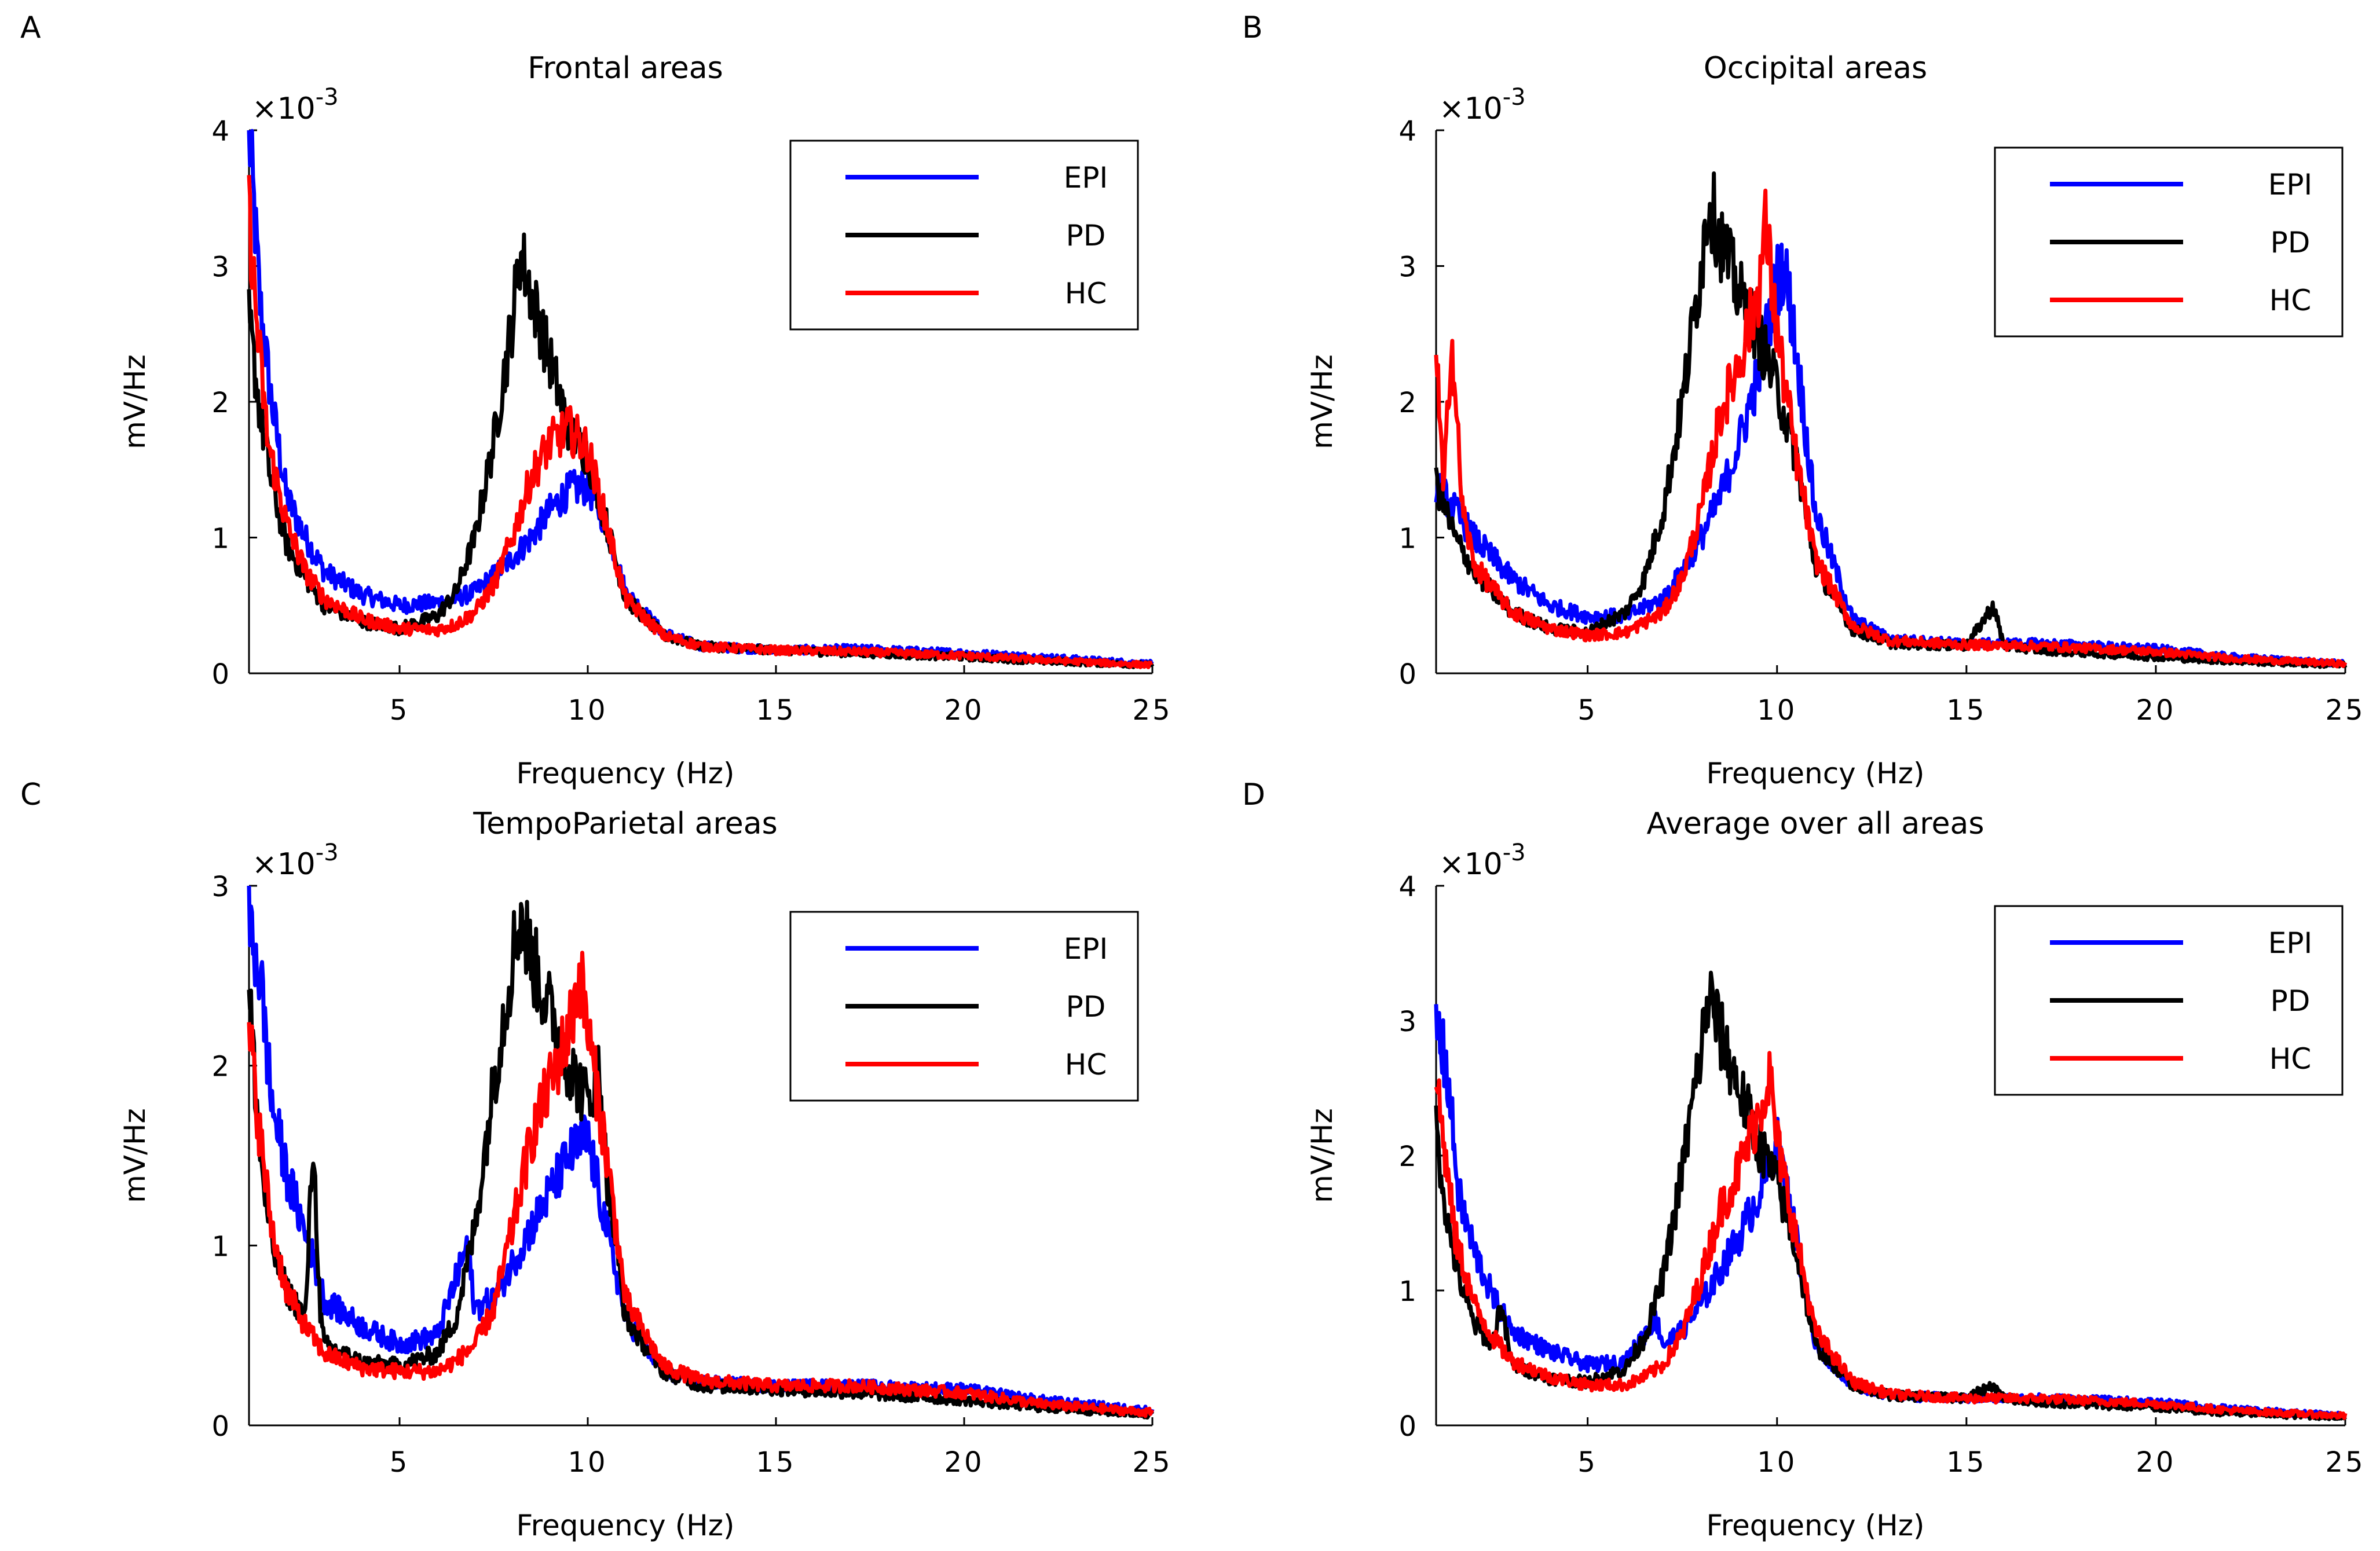 The width and height of the screenshot is (2380, 1551). I want to click on series-line-pd, so click(701, 1160).